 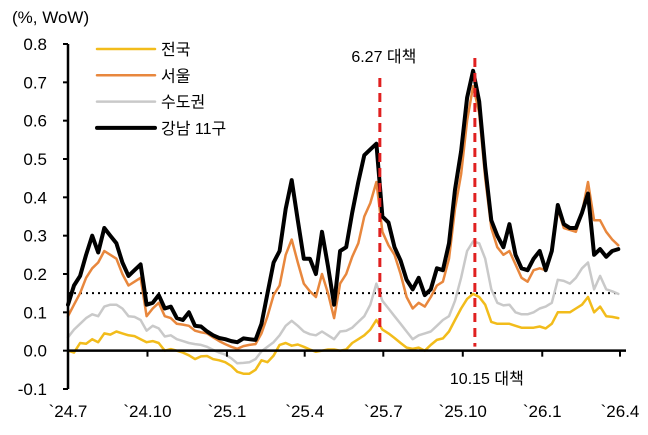 What do you see at coordinates (68, 411) in the screenshot?
I see `x-tick-label: `24.7` at bounding box center [68, 411].